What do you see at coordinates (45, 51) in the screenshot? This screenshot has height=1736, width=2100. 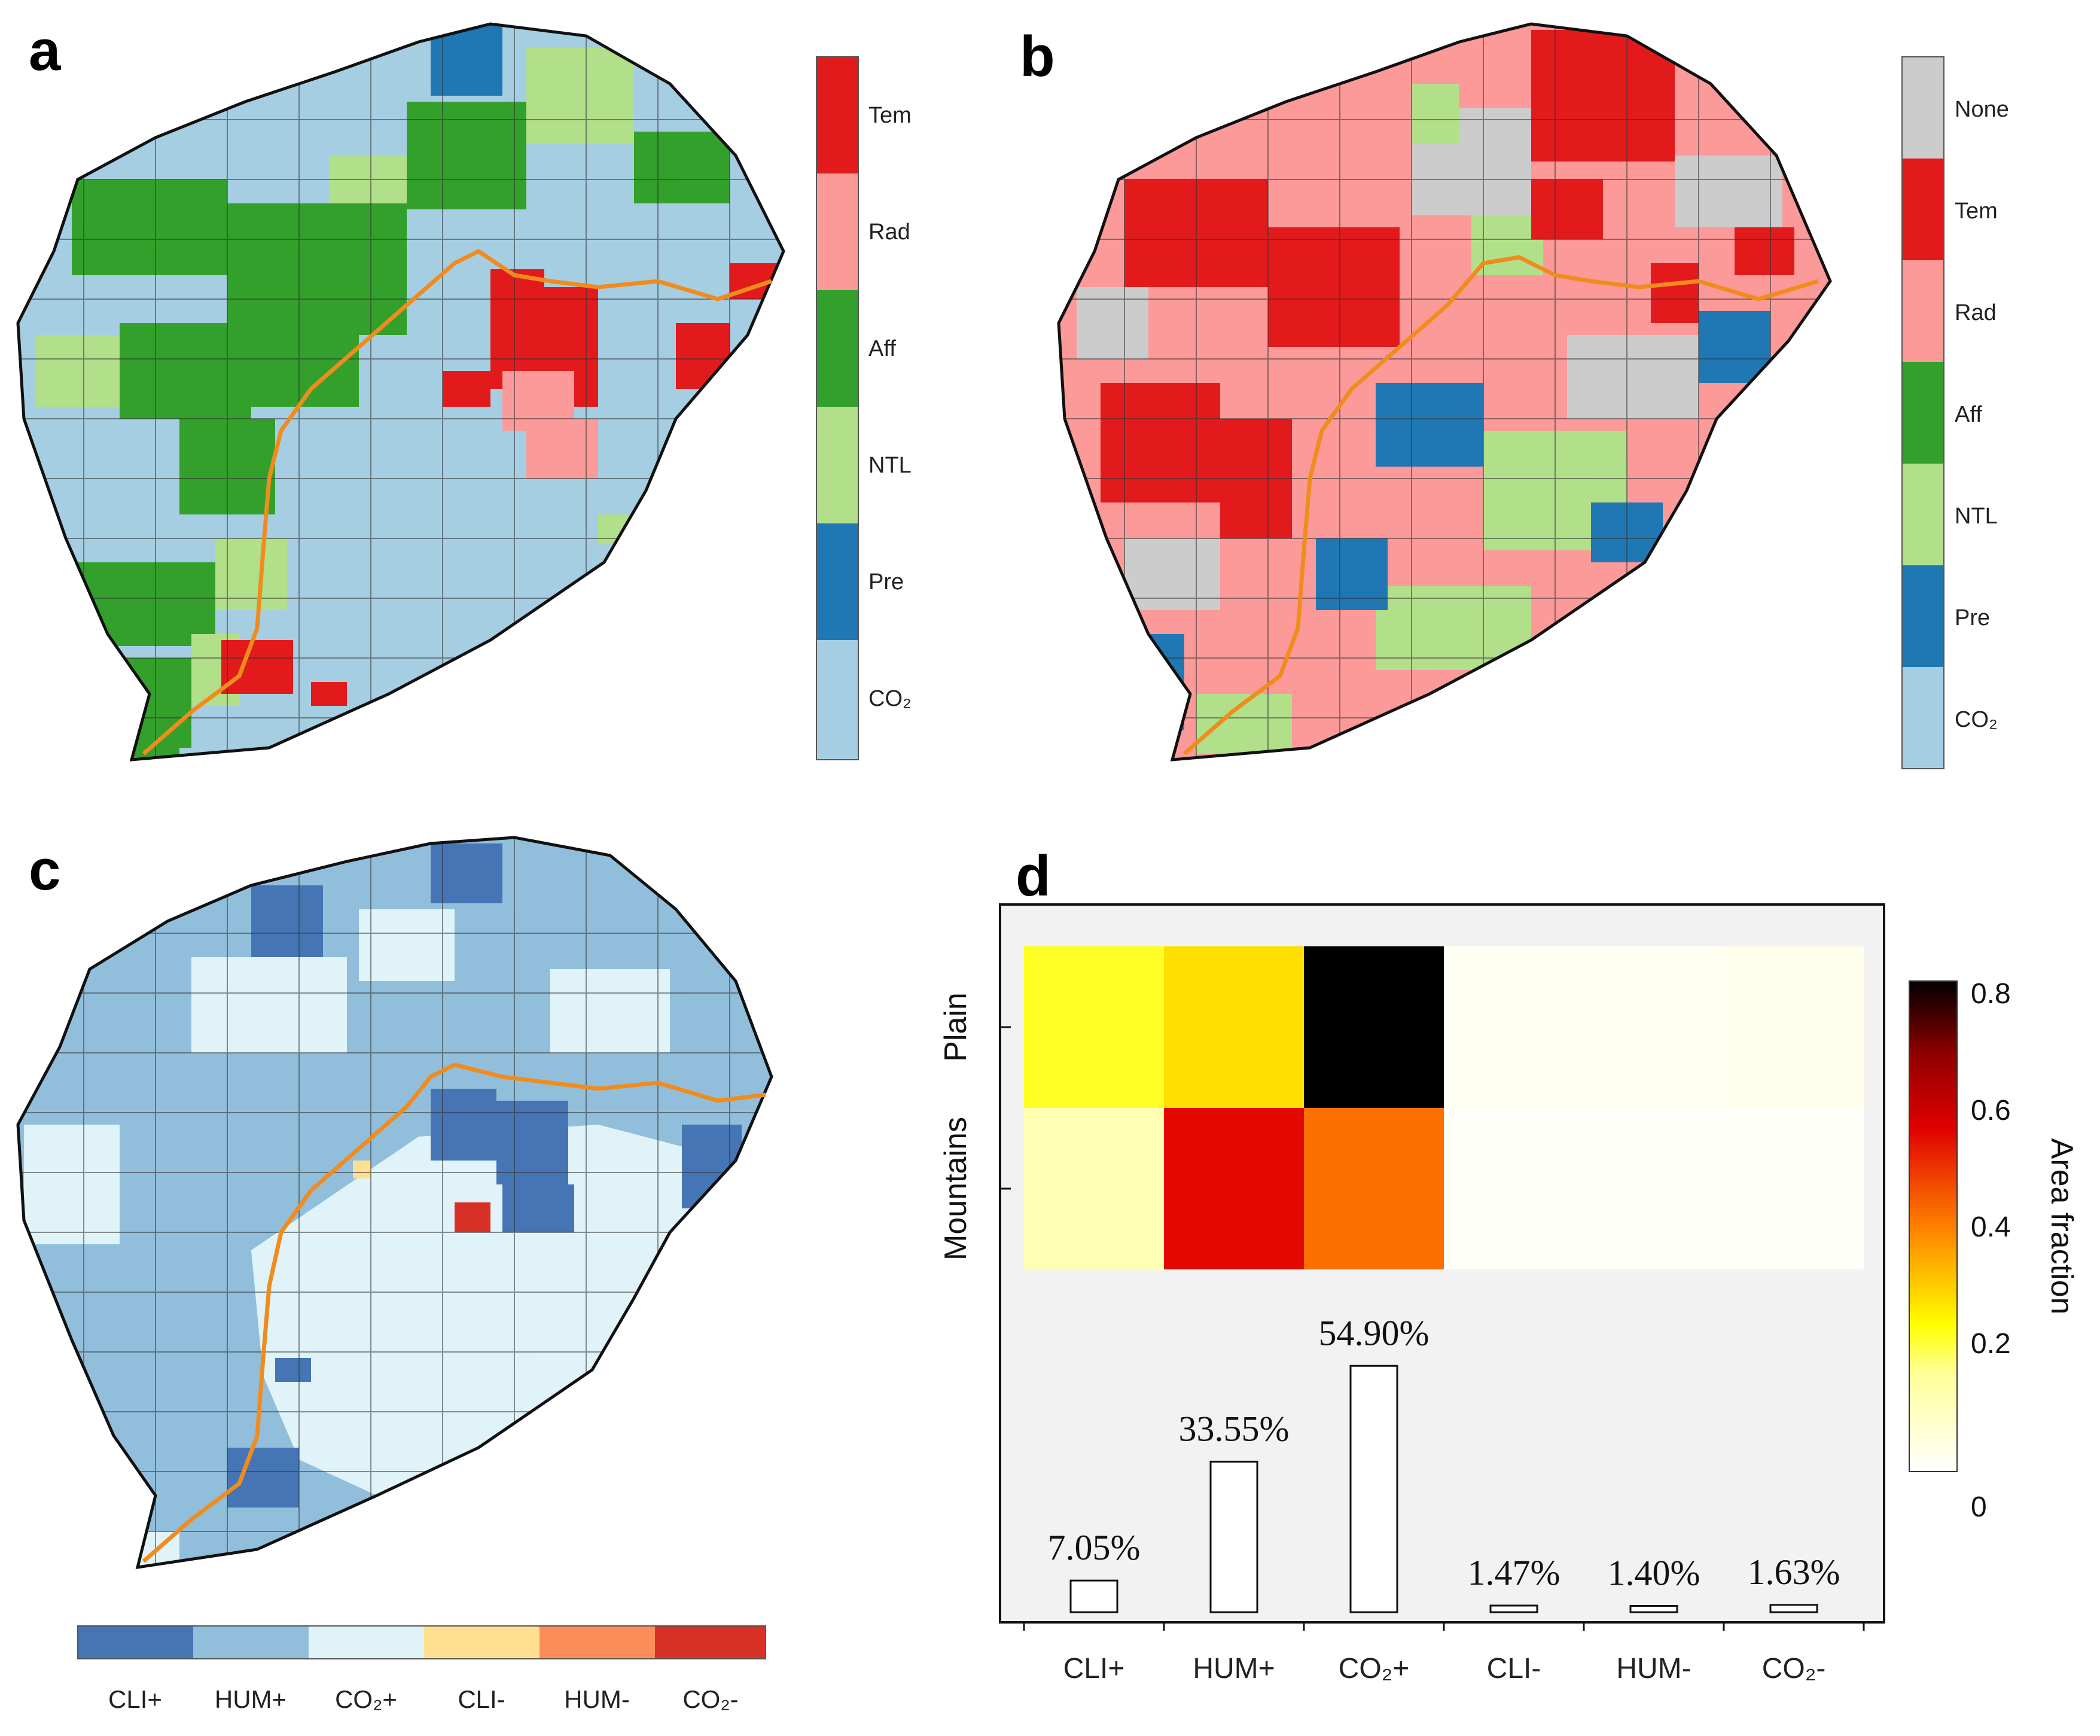 I see `panel-letter-a: a` at bounding box center [45, 51].